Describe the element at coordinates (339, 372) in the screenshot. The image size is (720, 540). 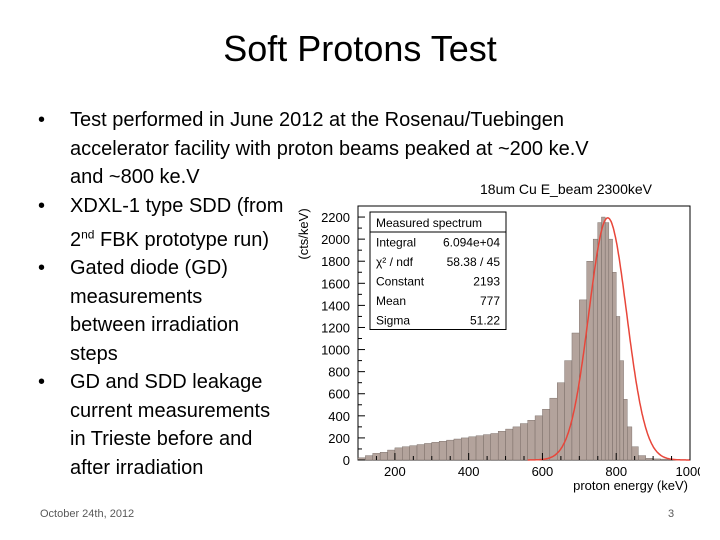
I see `y-tick-label: 800` at that location.